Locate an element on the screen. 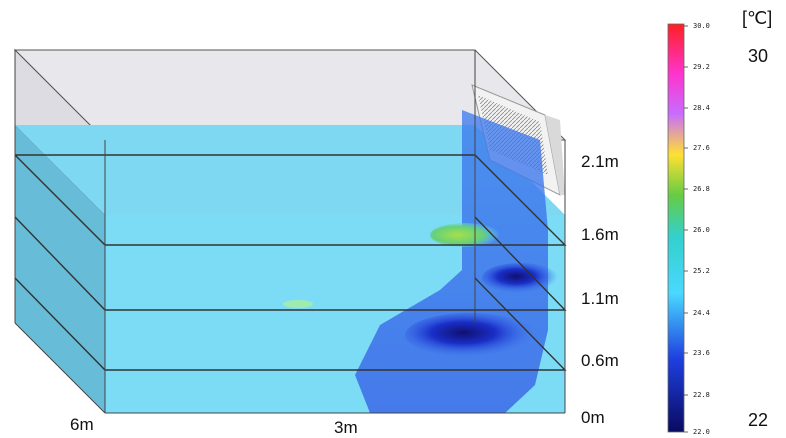 Image resolution: width=786 pixels, height=438 pixels. height-label-0m: 0m is located at coordinates (593, 417).